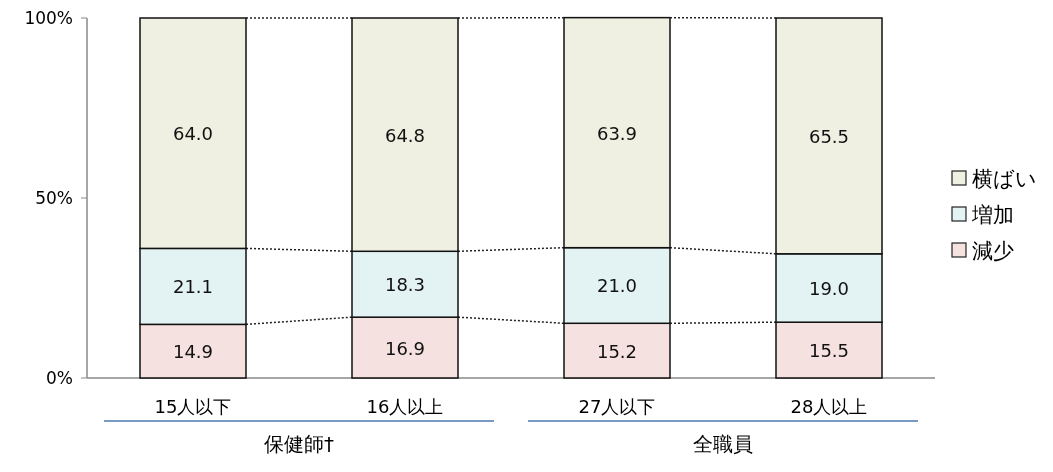 This screenshot has width=1053, height=472. I want to click on data-label: 14.9, so click(193, 352).